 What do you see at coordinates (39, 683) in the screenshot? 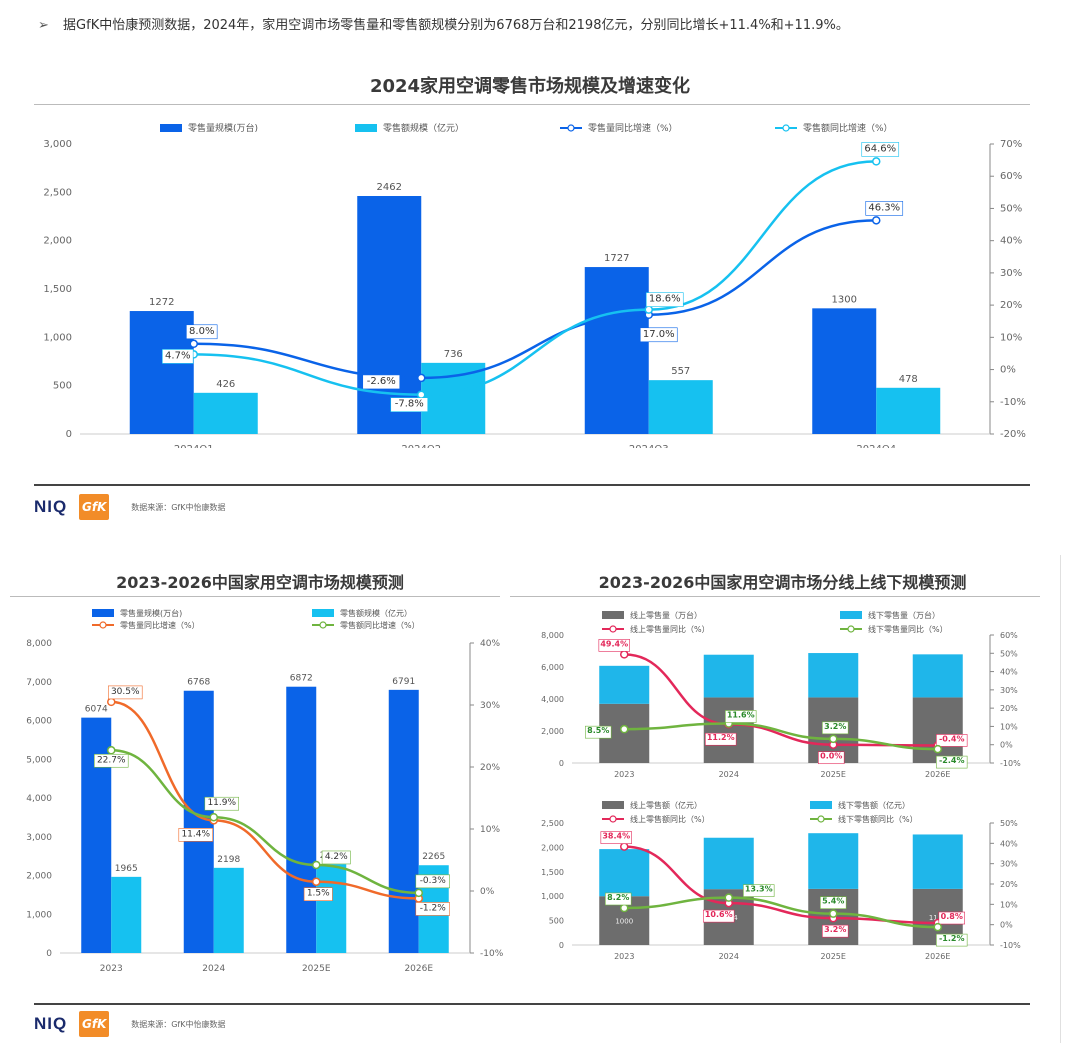
I see `y-tick-label: 7,000` at bounding box center [39, 683].